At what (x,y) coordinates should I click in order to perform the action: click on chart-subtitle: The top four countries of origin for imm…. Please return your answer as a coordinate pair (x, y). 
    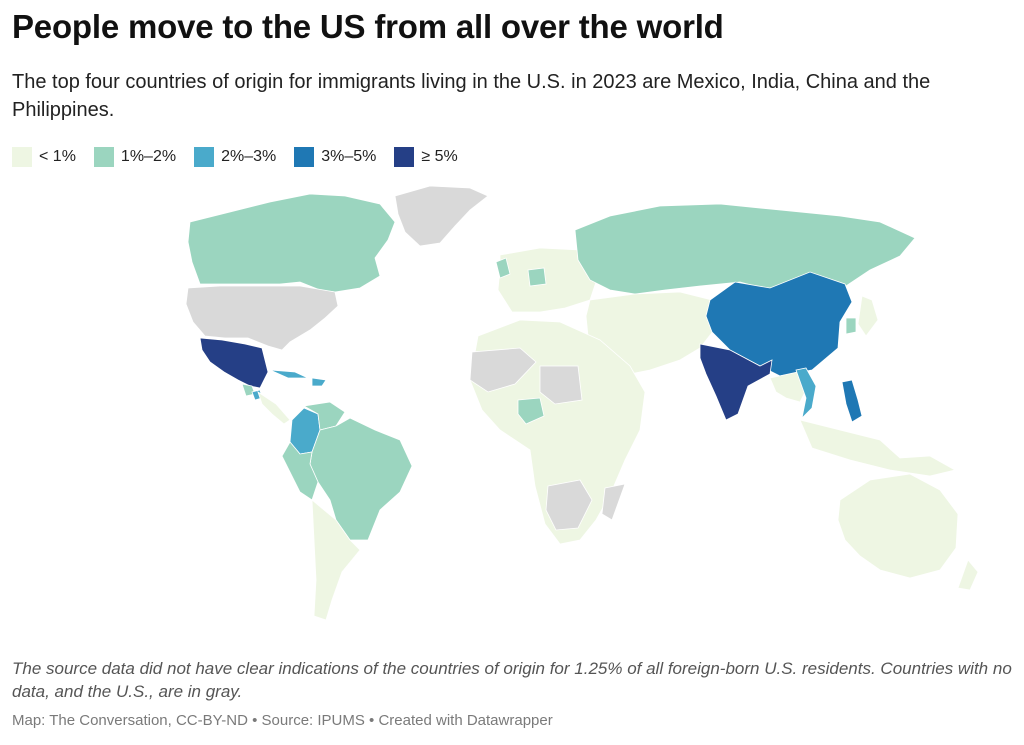
    Looking at the image, I should click on (471, 96).